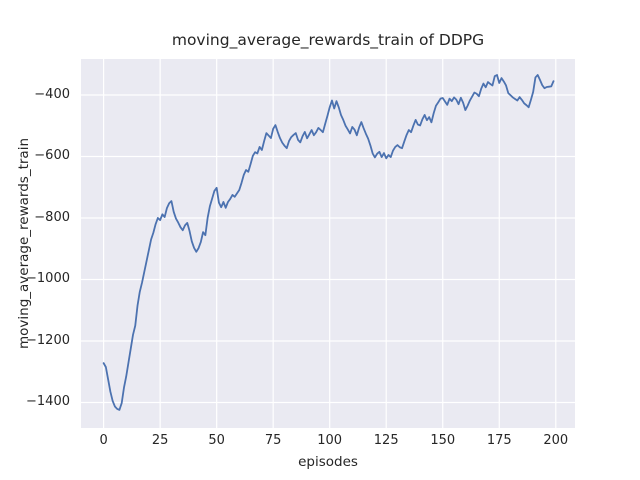 The width and height of the screenshot is (640, 480). What do you see at coordinates (330, 440) in the screenshot?
I see `x-tick-label: 100` at bounding box center [330, 440].